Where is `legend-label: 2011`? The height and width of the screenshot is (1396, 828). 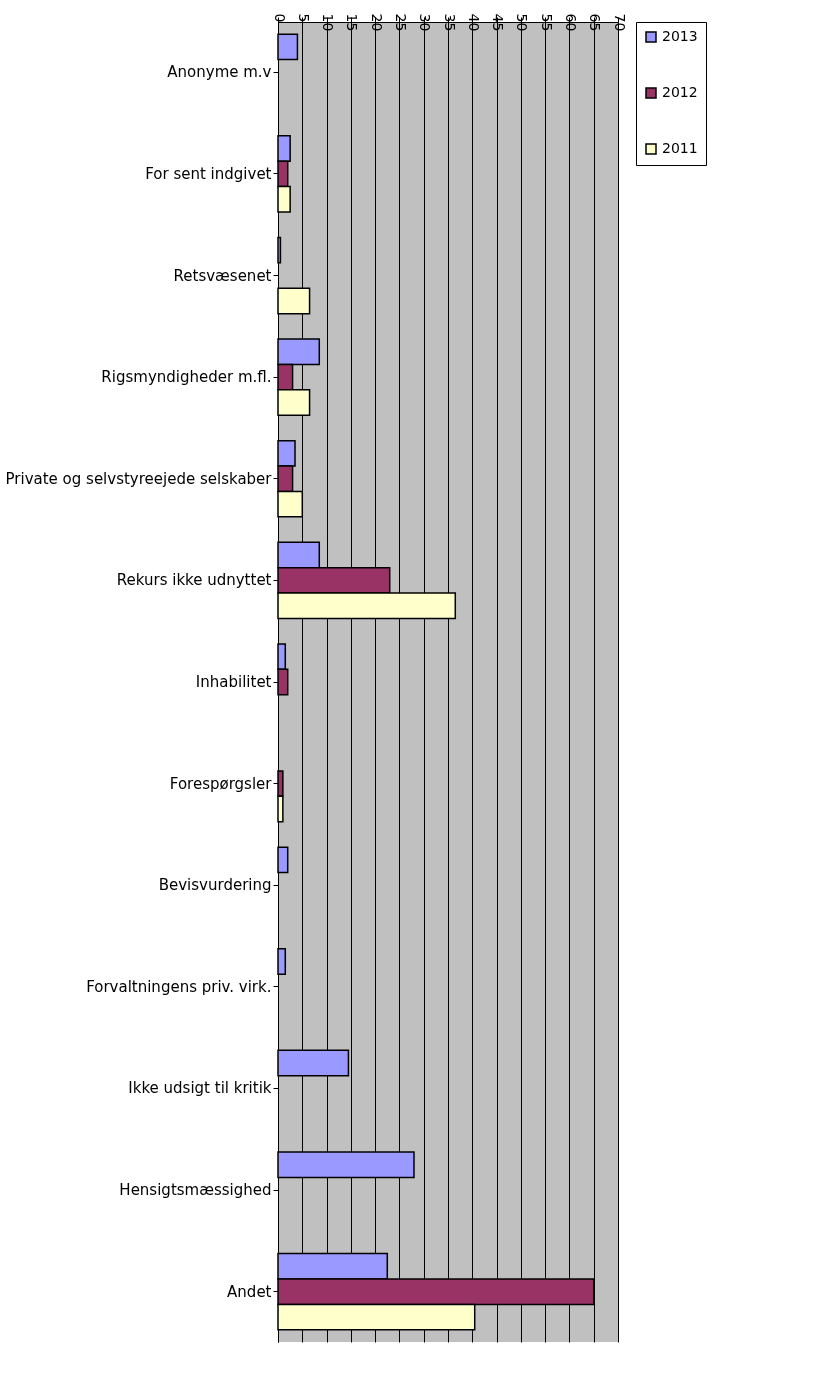
legend-label: 2011 is located at coordinates (680, 148).